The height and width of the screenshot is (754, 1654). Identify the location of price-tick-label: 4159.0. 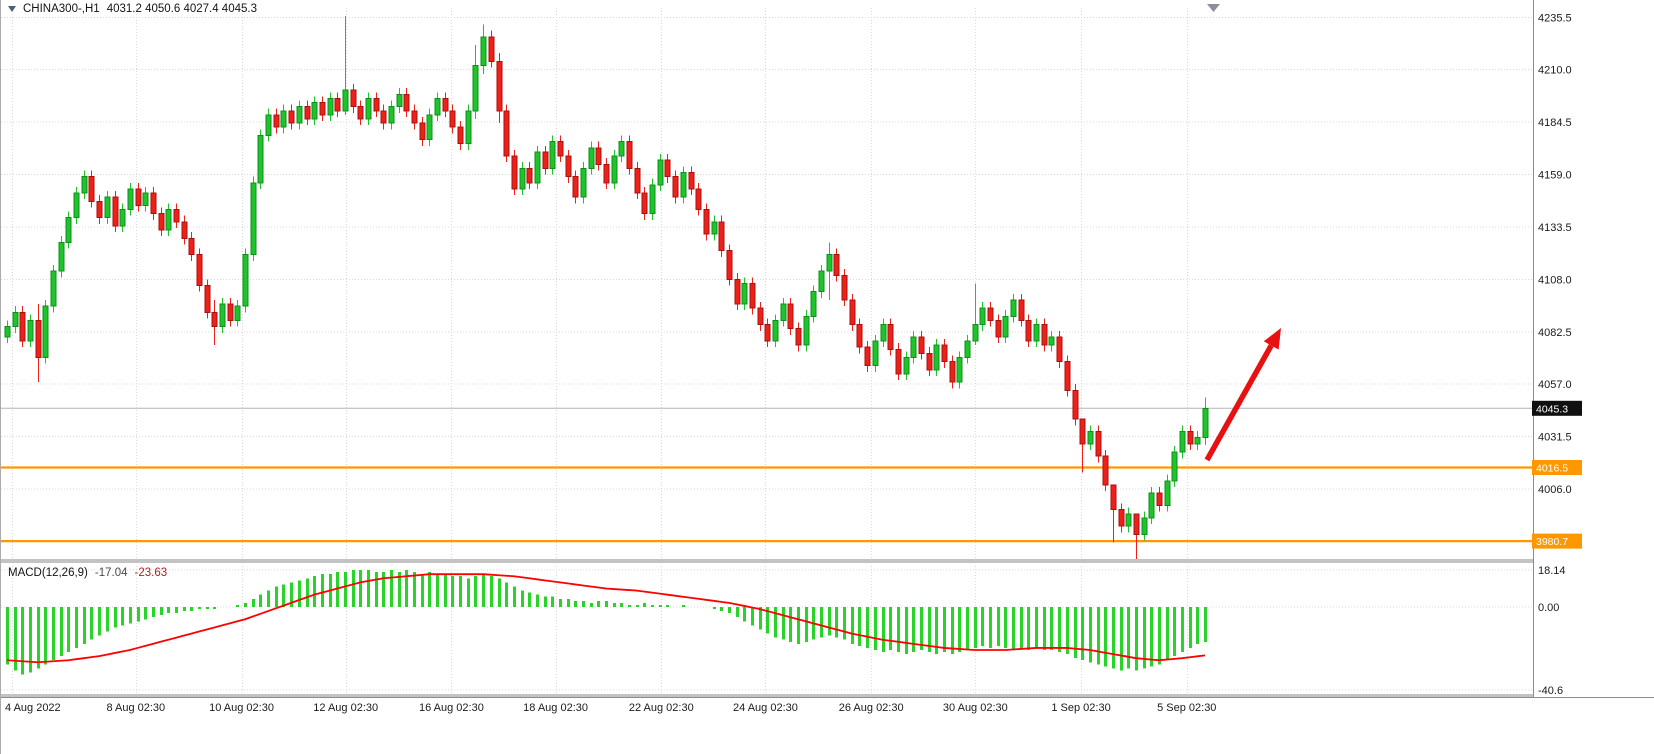
(1555, 176).